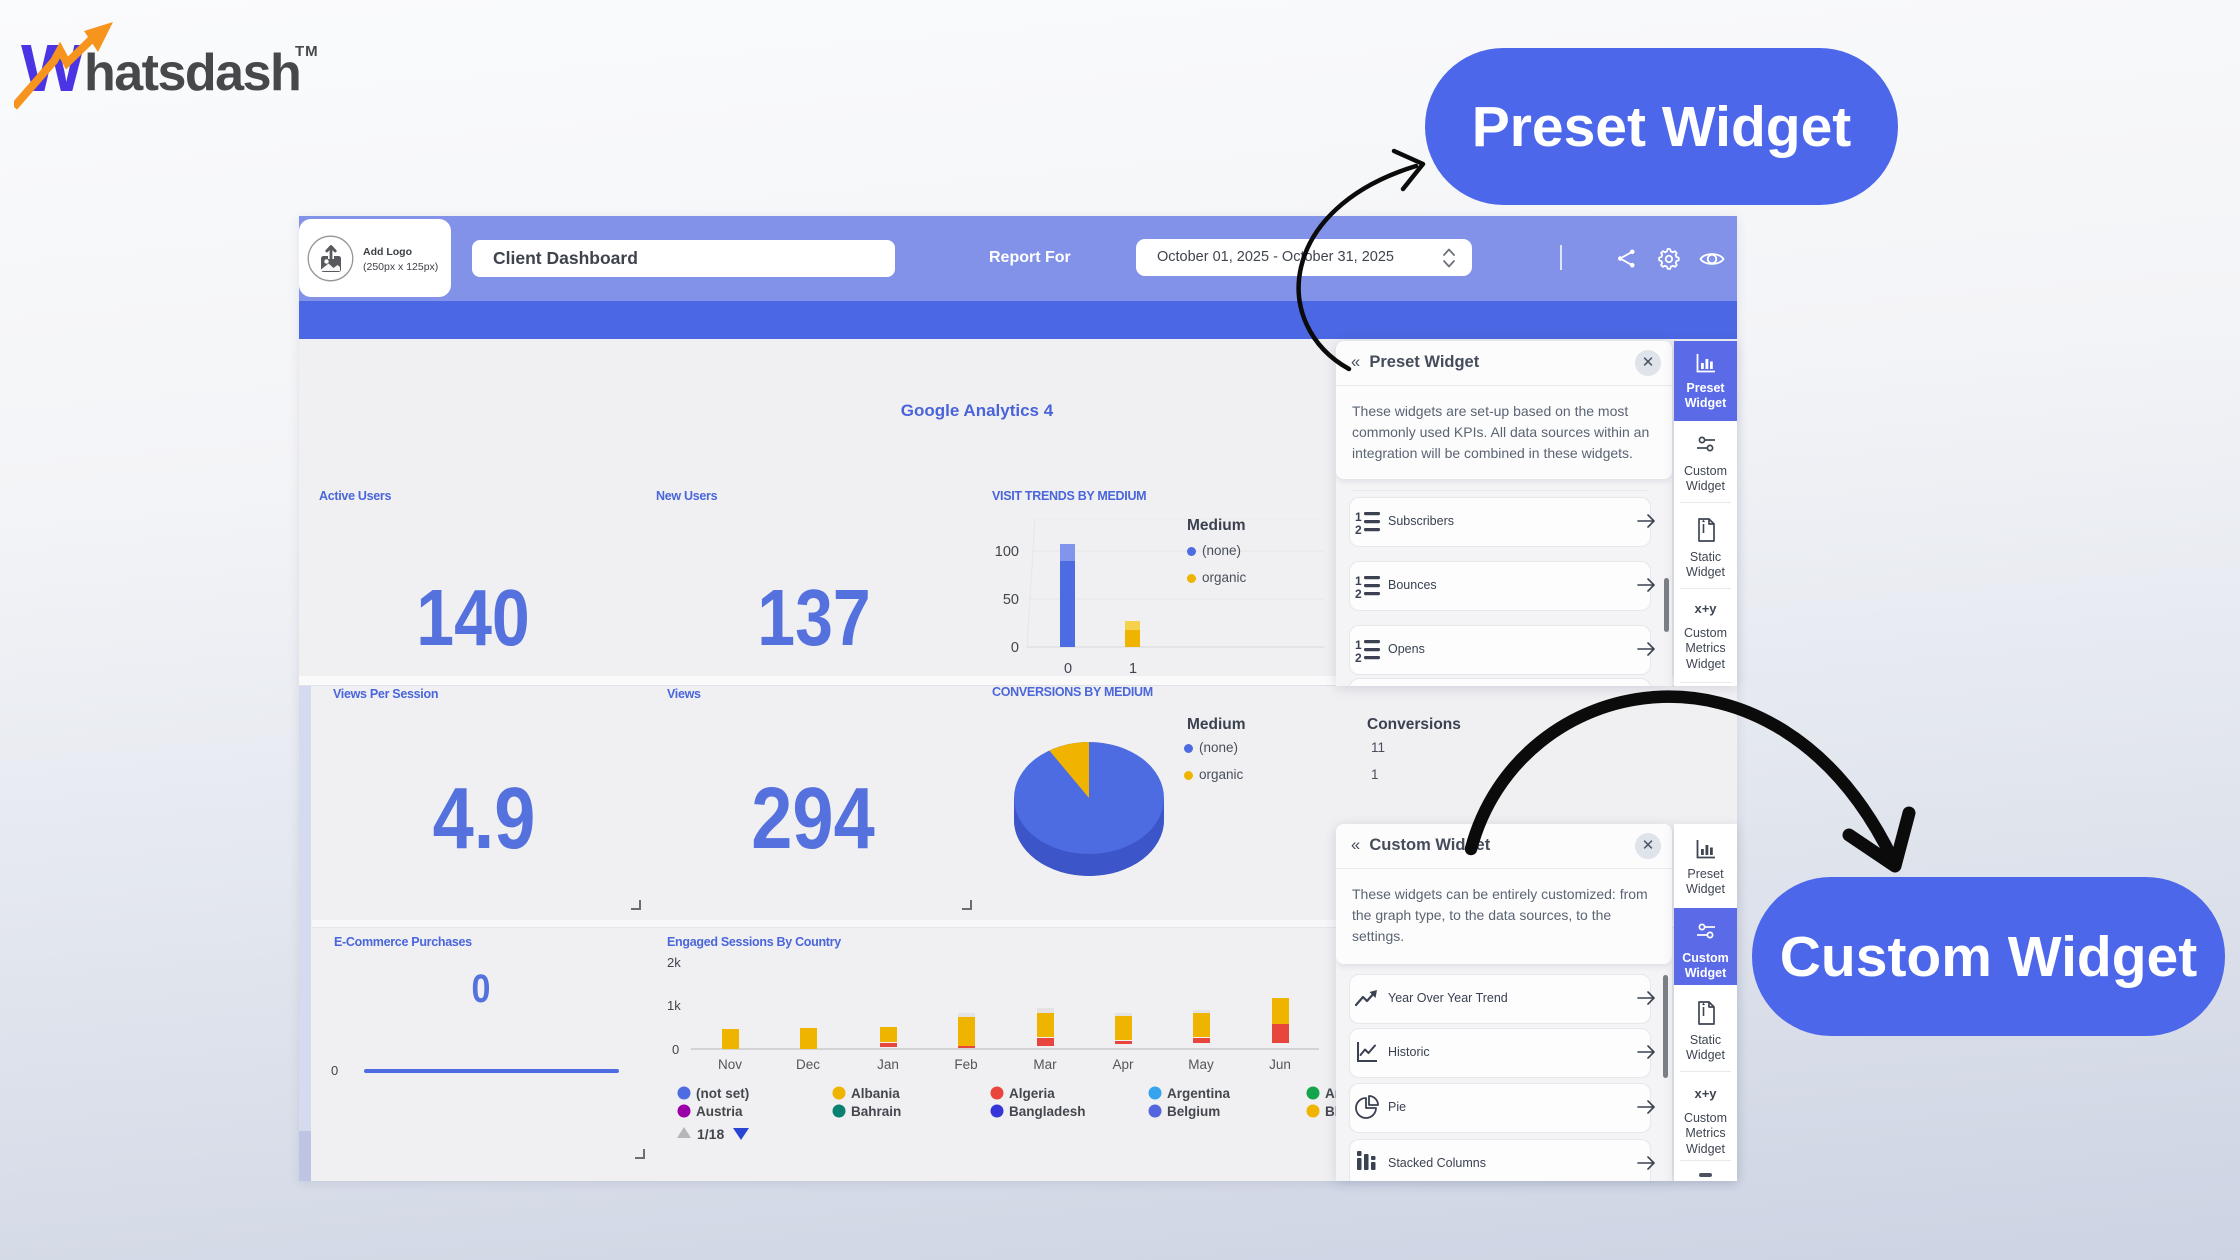 The image size is (2240, 1260). I want to click on svg-text: Bahrain, so click(876, 1111).